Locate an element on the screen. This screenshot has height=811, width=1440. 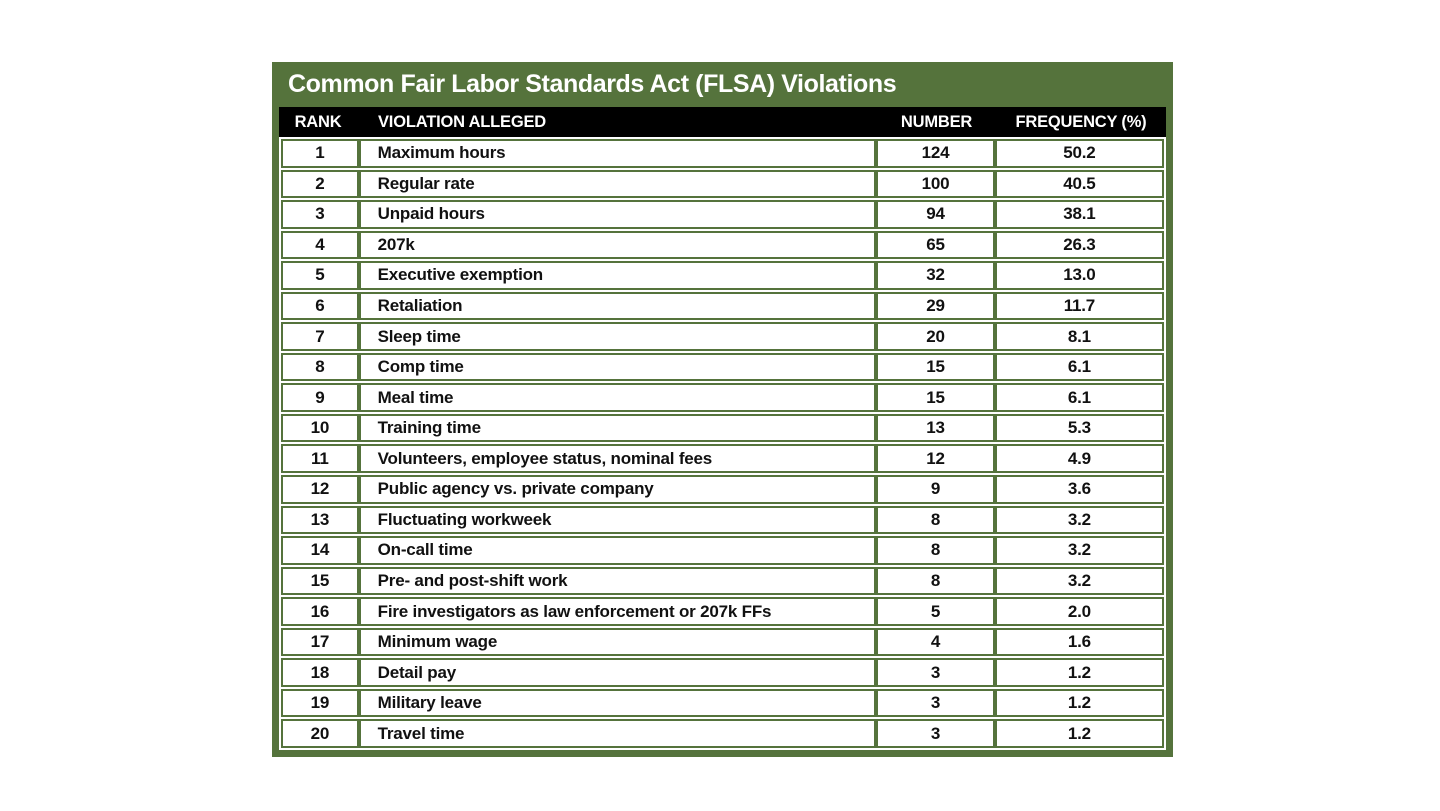
table-row-3-violation-cell: Unpaid hours is located at coordinates (617, 214).